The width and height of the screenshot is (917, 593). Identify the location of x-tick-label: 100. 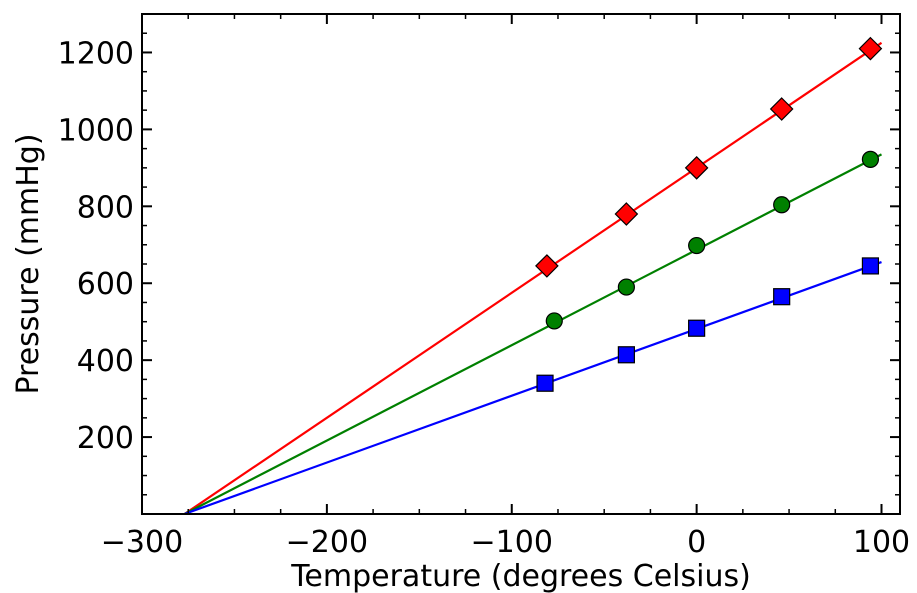
(881, 542).